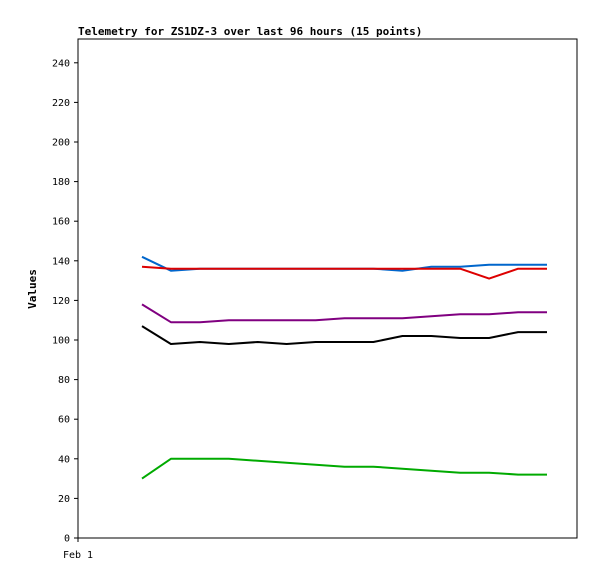 This screenshot has height=579, width=597. I want to click on y-tick-label: 200, so click(61, 143).